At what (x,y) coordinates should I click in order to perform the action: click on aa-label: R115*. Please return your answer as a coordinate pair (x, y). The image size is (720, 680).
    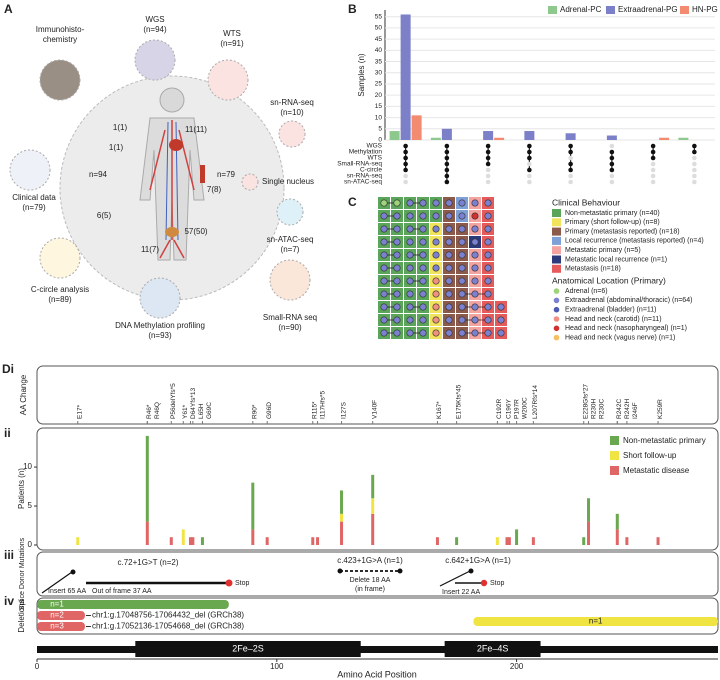
    Looking at the image, I should click on (314, 410).